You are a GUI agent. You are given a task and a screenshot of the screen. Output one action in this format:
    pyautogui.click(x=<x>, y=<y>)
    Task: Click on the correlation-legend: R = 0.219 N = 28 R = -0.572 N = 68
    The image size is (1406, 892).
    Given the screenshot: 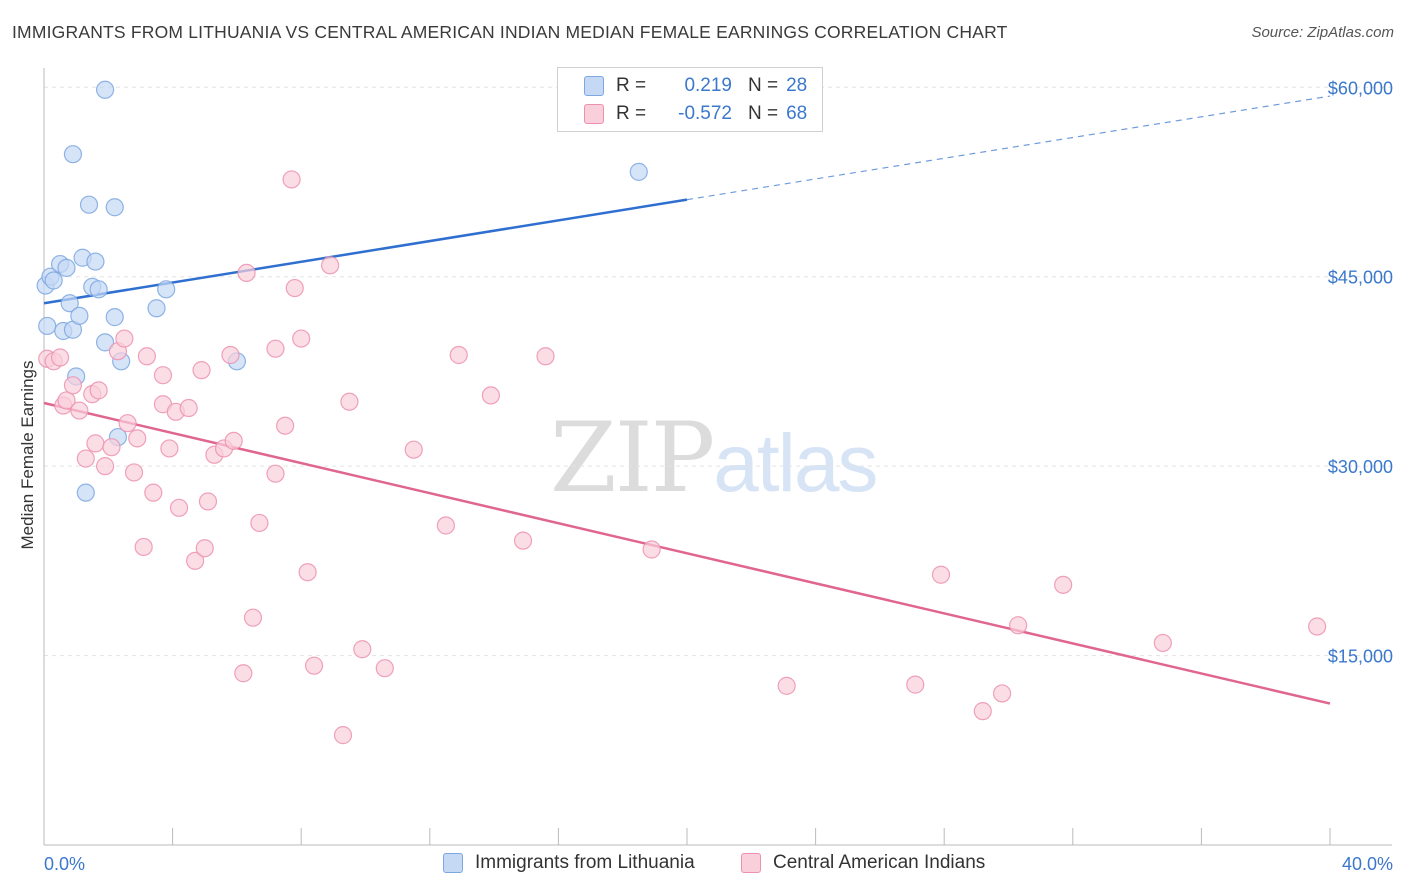 What is the action you would take?
    pyautogui.click(x=690, y=99)
    